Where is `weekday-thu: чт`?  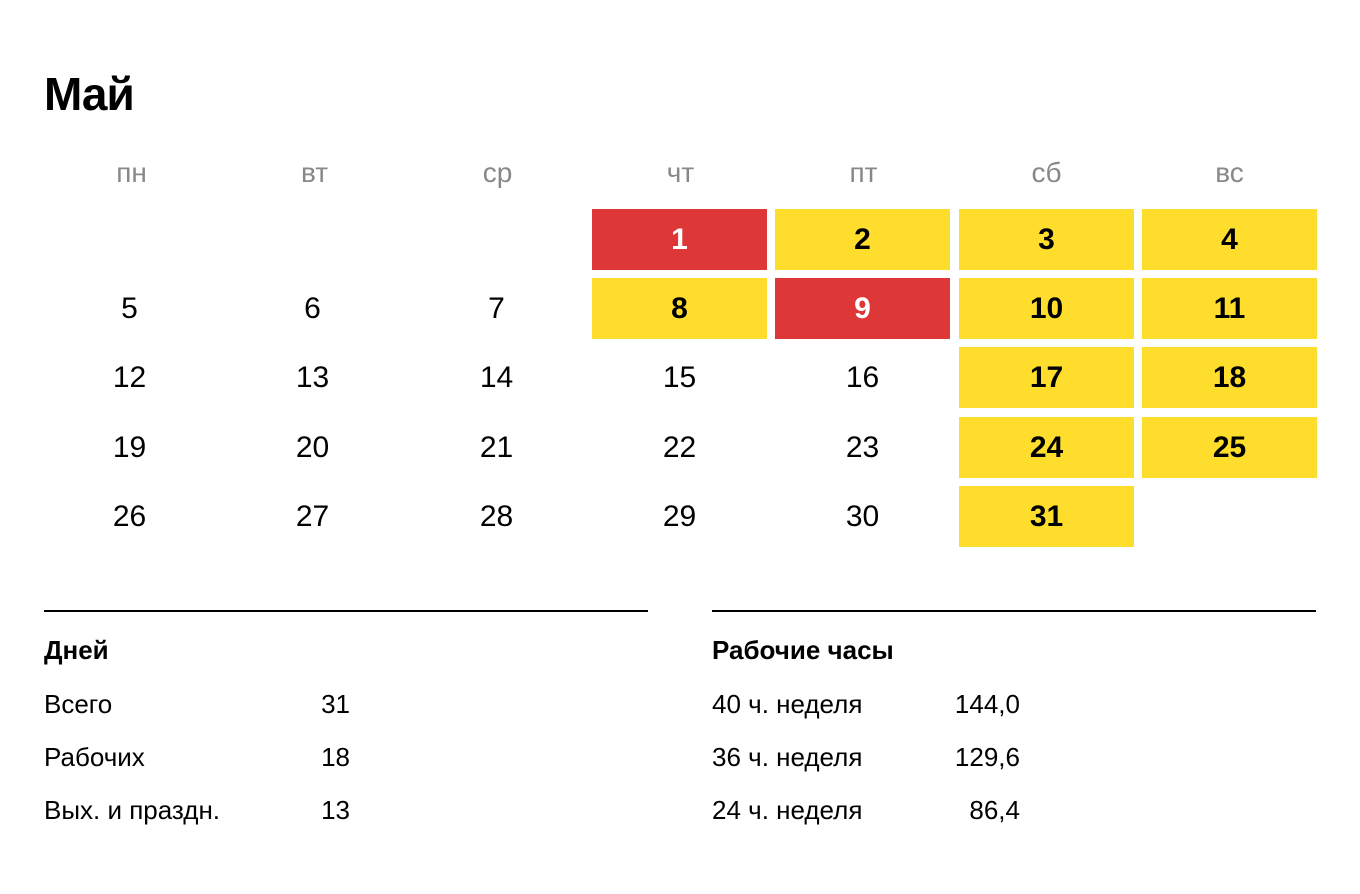
weekday-thu: чт is located at coordinates (680, 172).